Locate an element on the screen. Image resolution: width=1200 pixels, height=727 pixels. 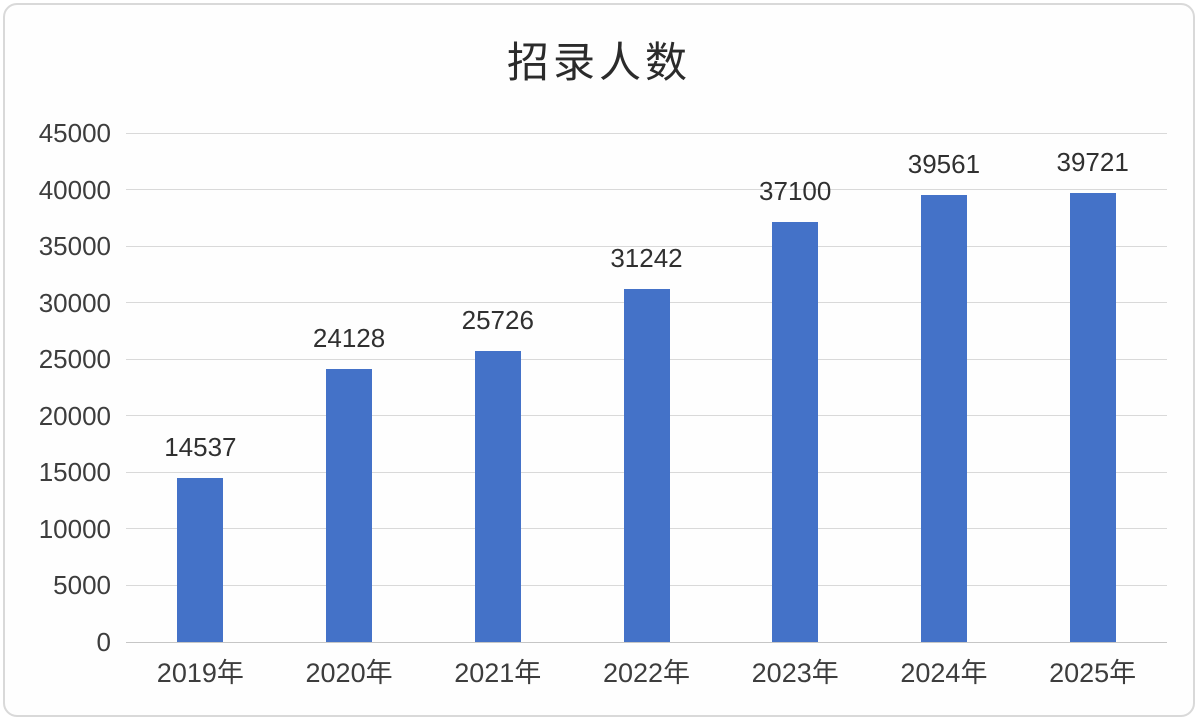
x-axis-tick-label: 2023年 is located at coordinates (795, 673).